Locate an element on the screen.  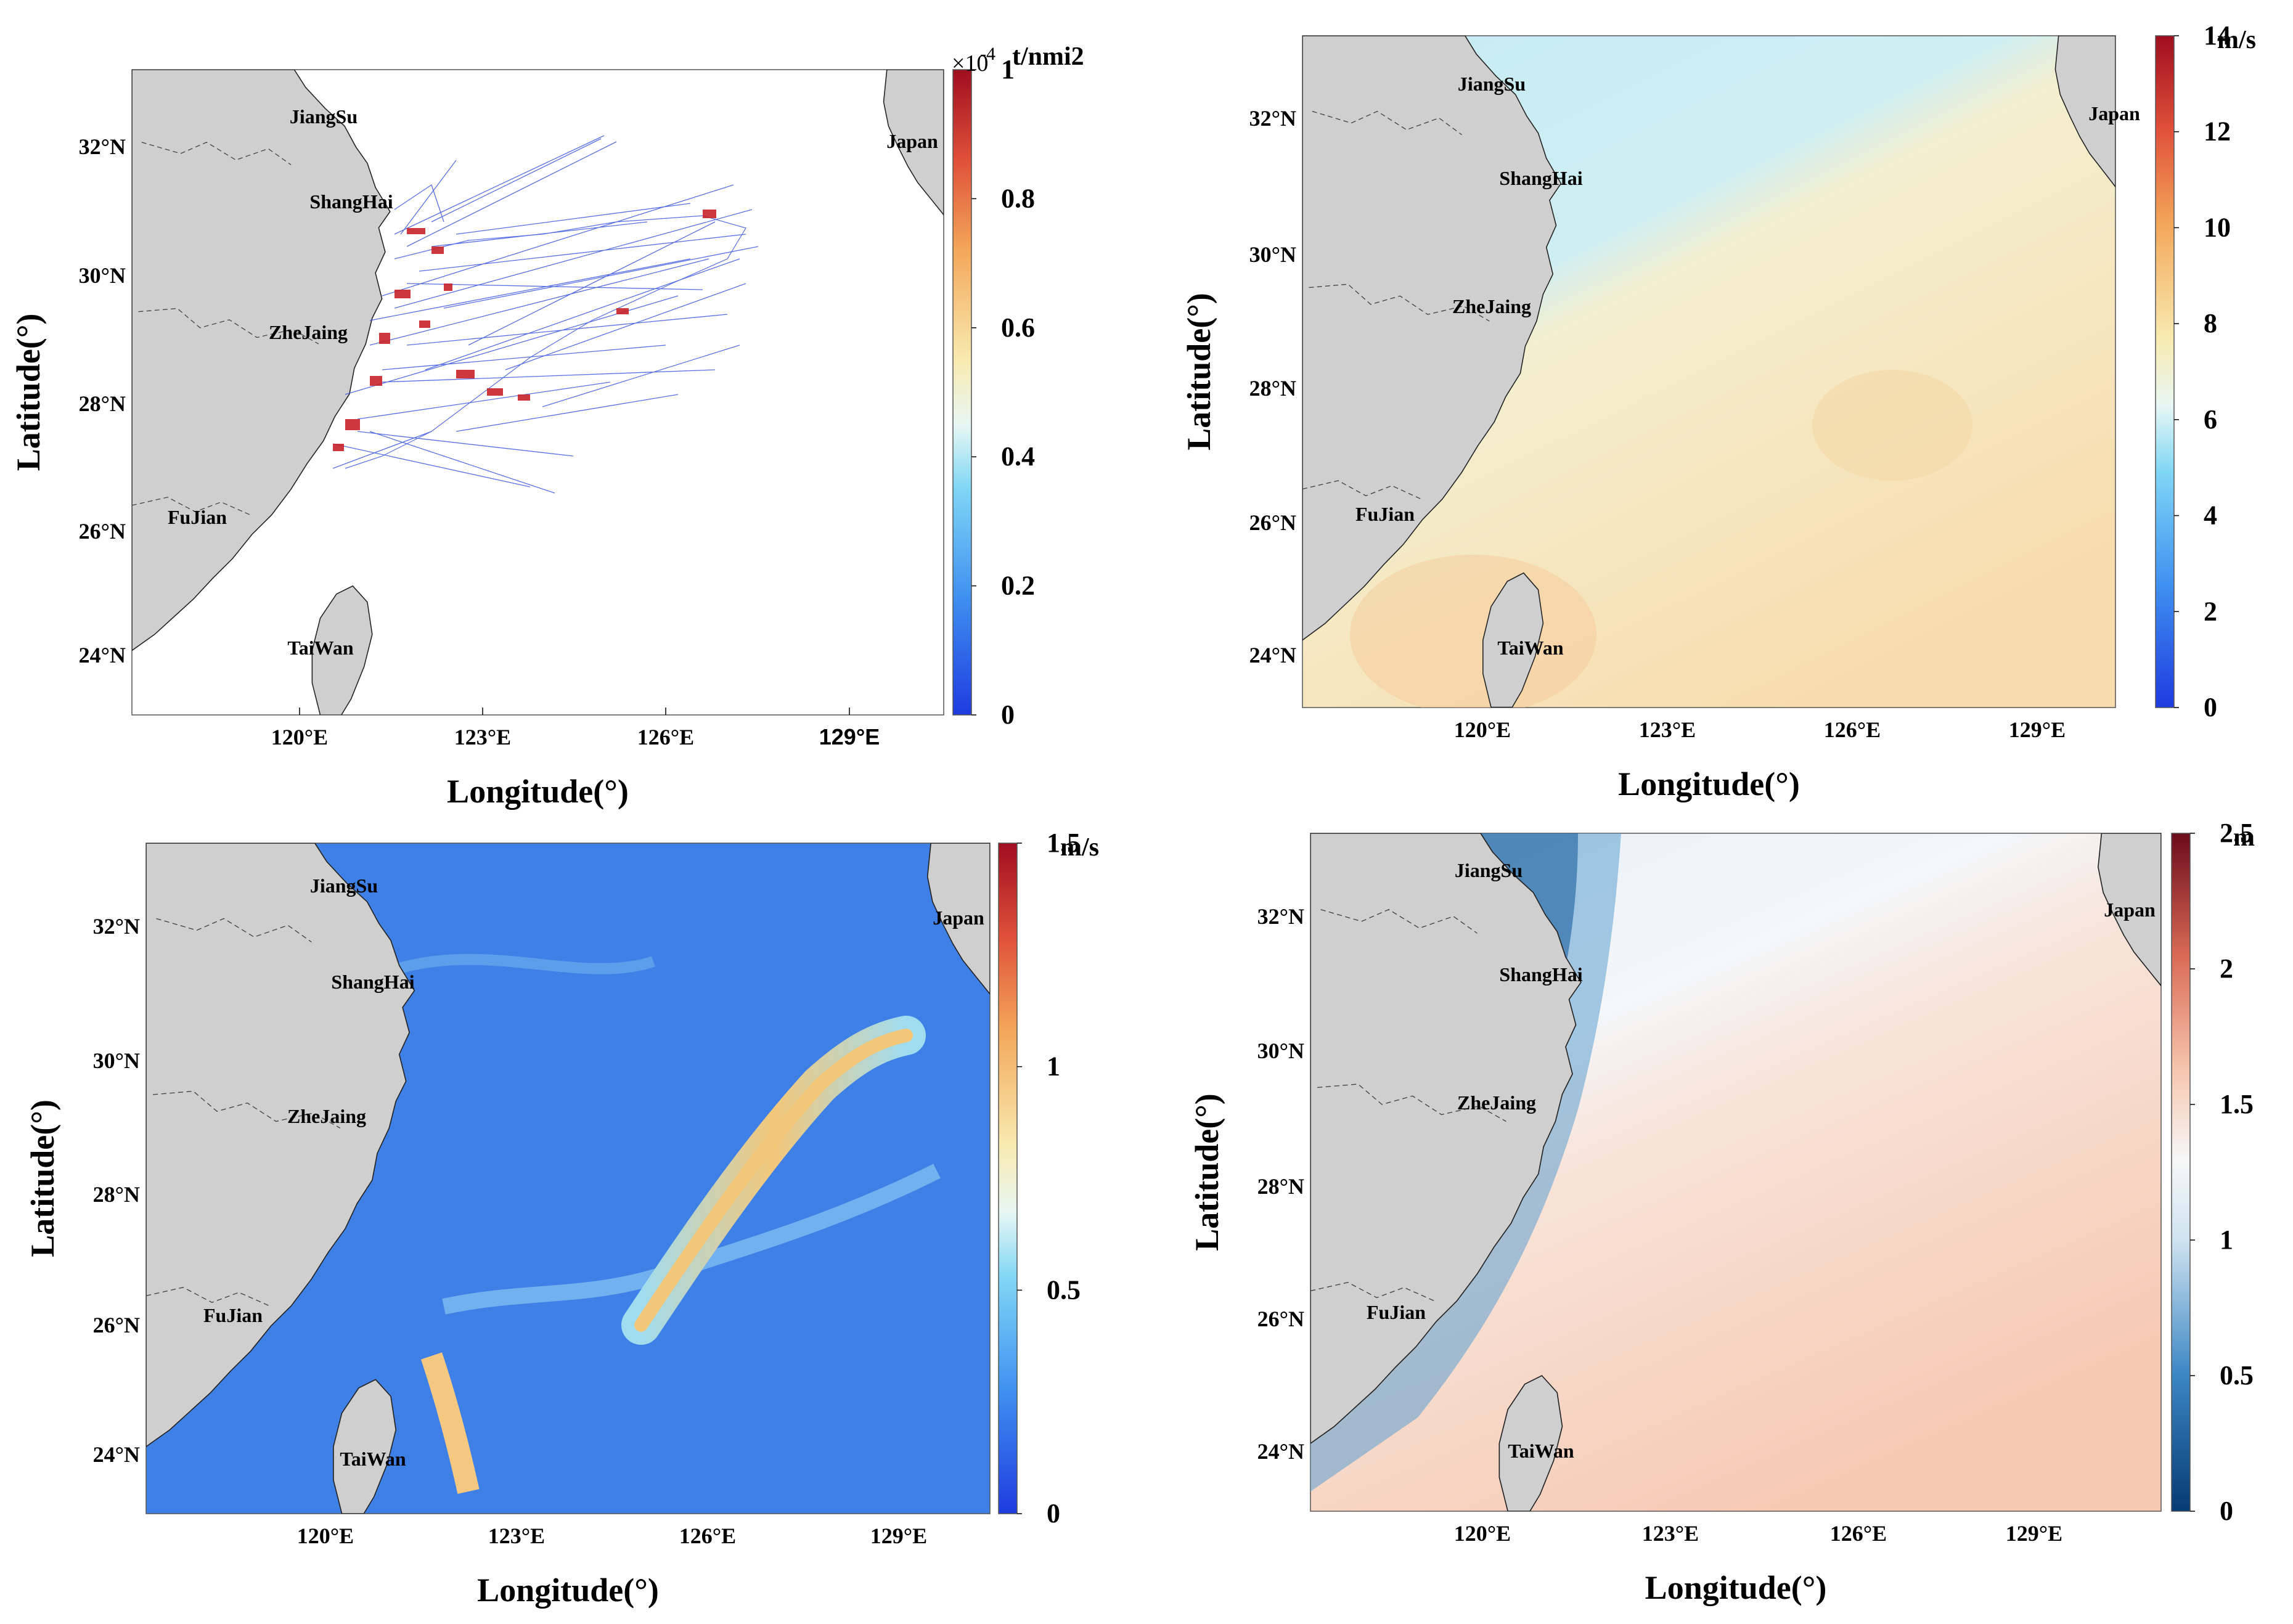
colorbar-tick-label: 14 is located at coordinates (2218, 35).